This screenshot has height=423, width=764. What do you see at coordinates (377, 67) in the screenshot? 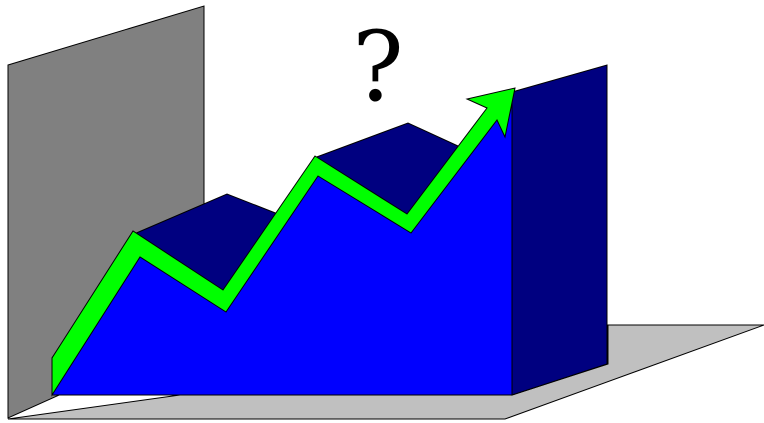
I see `question-mark: ?` at bounding box center [377, 67].